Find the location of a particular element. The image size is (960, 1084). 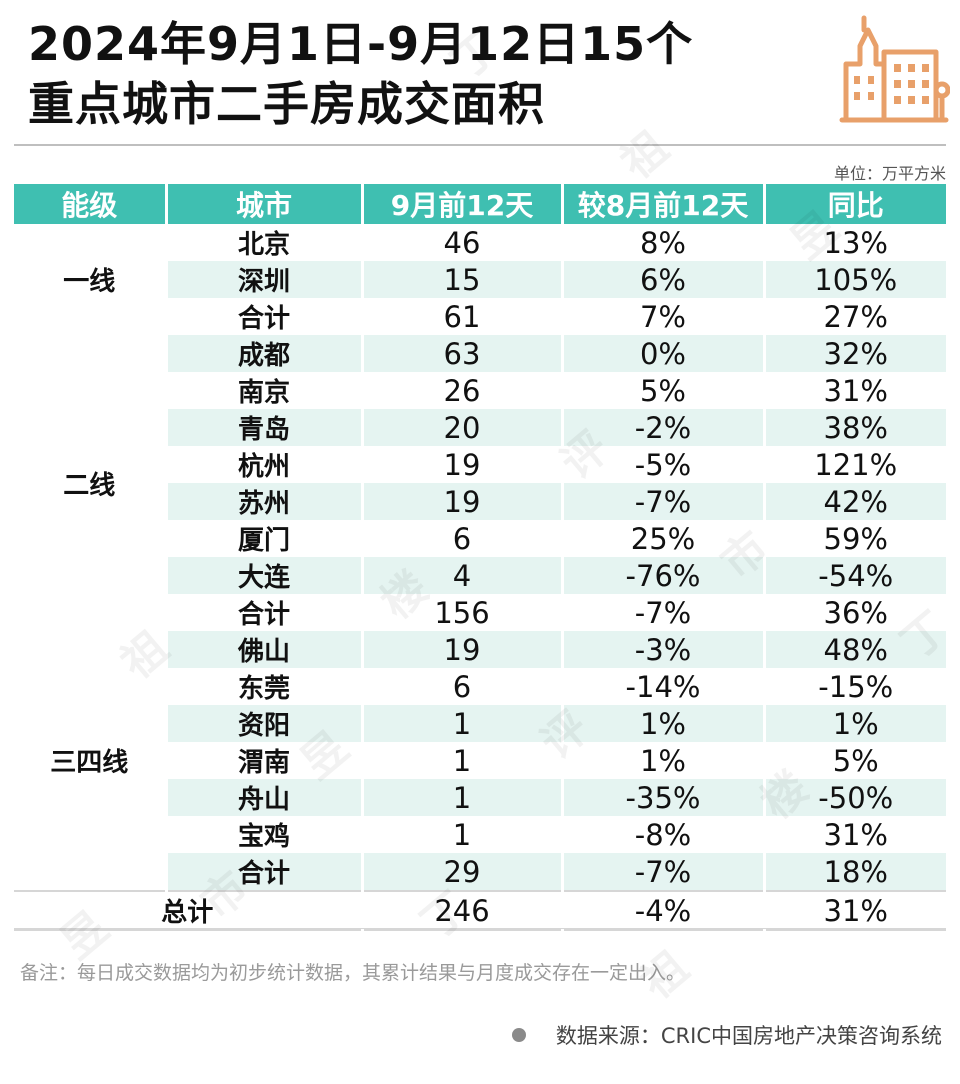

area-cell: 63 is located at coordinates (463, 353).